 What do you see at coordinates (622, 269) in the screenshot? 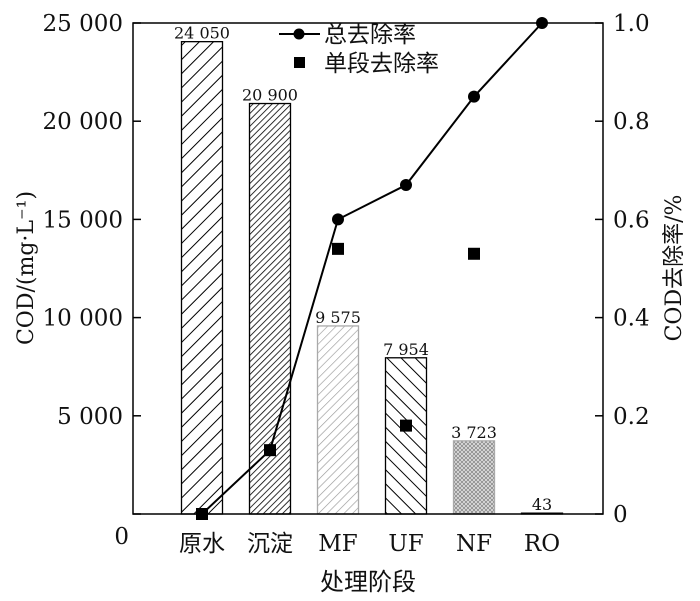
I see `right-axis: 0 0.2 0.4 0.6 0.8 1.0` at bounding box center [622, 269].